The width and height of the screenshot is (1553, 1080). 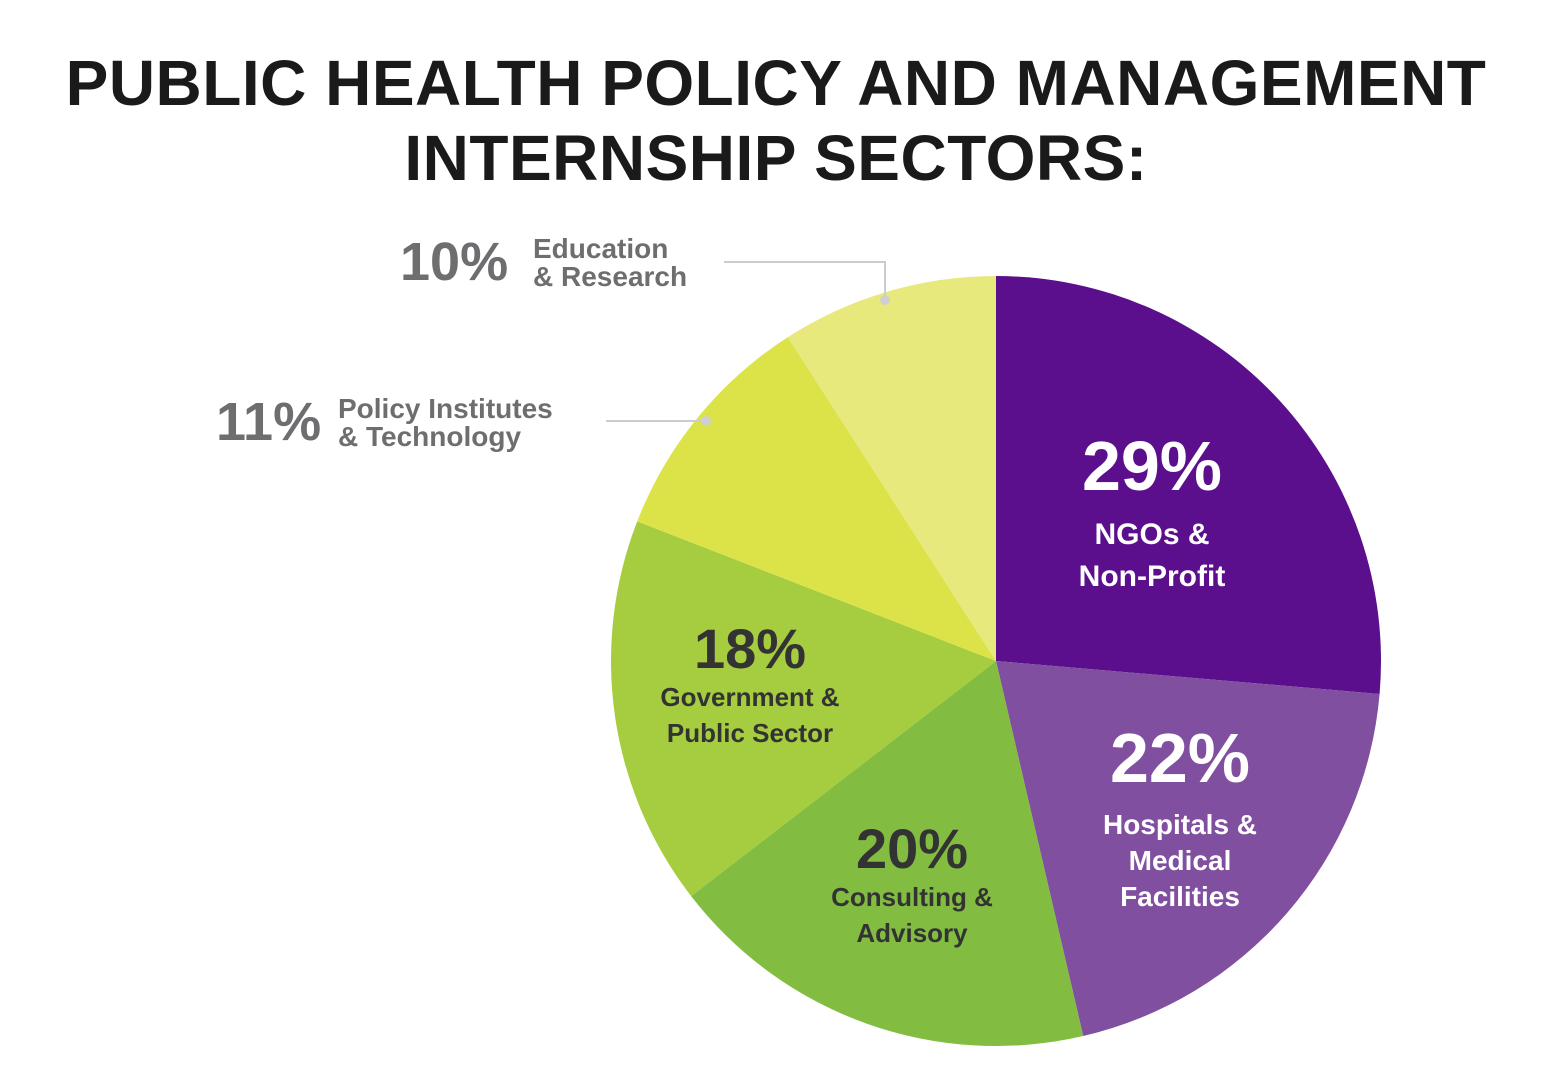 I want to click on slice-value-label: 29%, so click(x=1152, y=466).